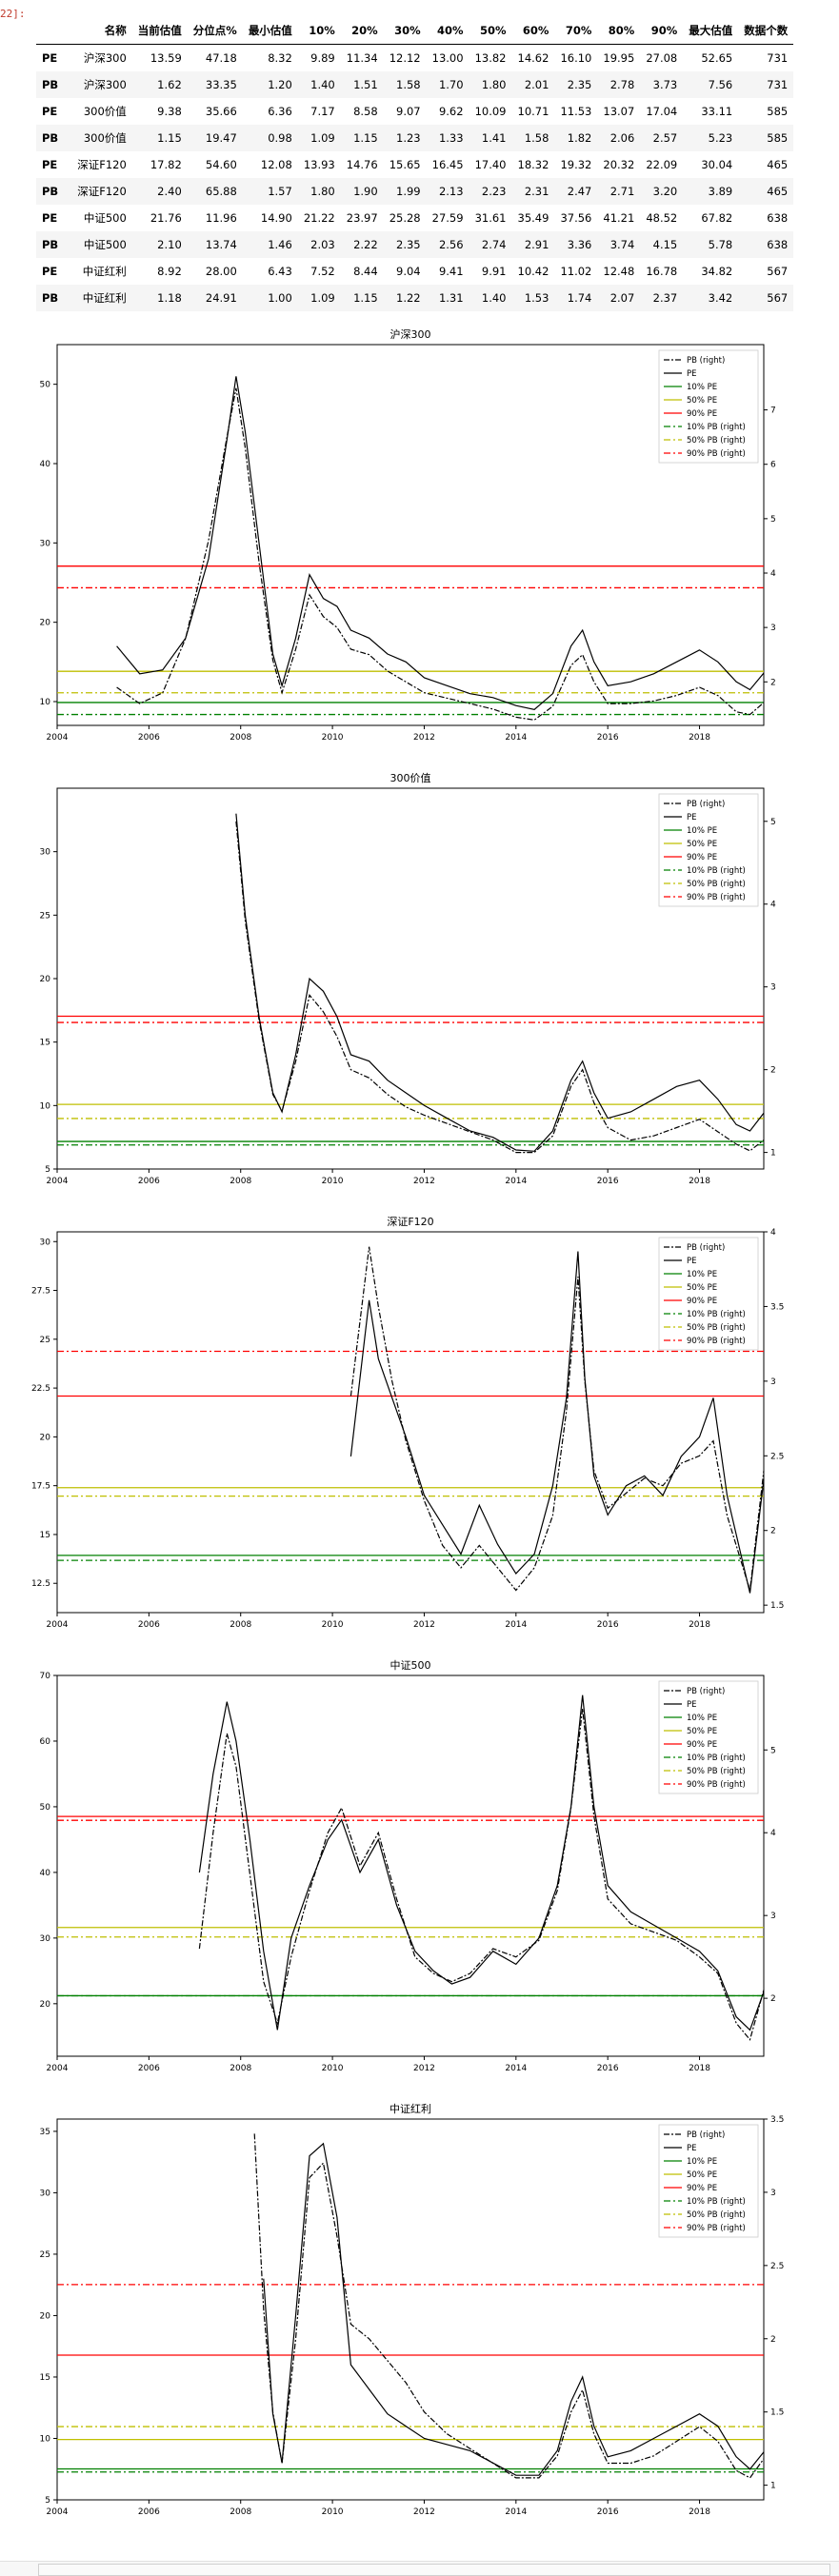 The height and width of the screenshot is (2576, 839). Describe the element at coordinates (773, 1750) in the screenshot. I see `y-right-tick-label: 5` at that location.